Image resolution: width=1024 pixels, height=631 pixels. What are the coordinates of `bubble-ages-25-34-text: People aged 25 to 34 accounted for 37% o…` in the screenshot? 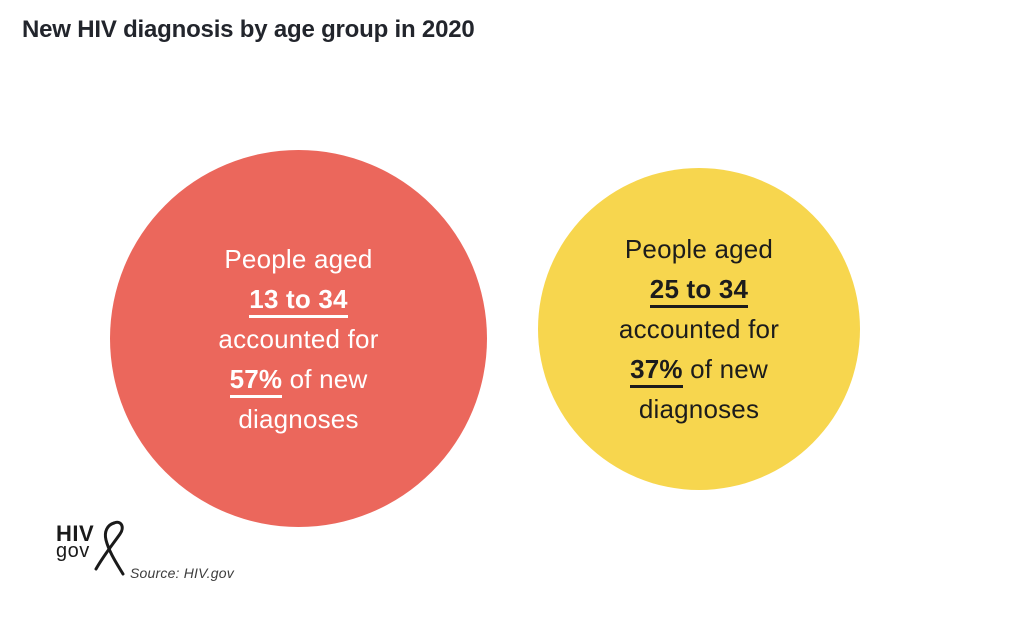 It's located at (699, 329).